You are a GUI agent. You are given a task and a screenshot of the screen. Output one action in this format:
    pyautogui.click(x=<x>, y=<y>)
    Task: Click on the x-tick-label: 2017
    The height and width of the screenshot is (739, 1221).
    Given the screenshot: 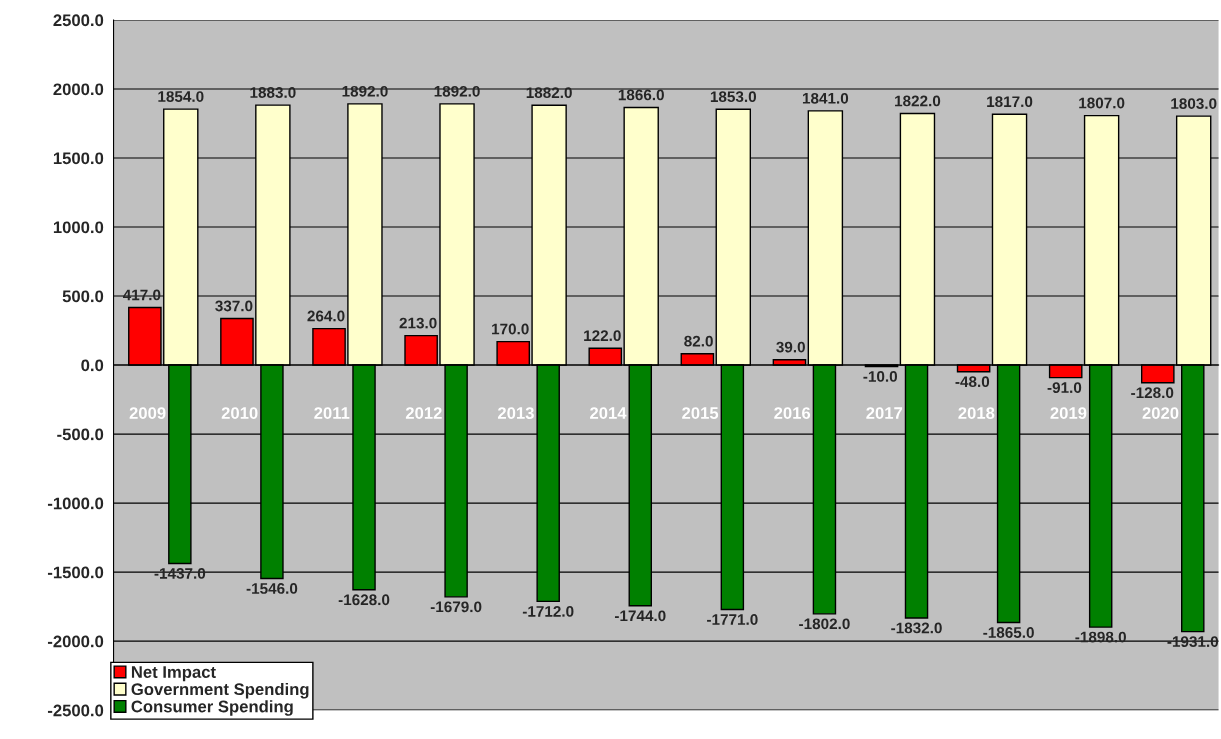 What is the action you would take?
    pyautogui.click(x=884, y=413)
    